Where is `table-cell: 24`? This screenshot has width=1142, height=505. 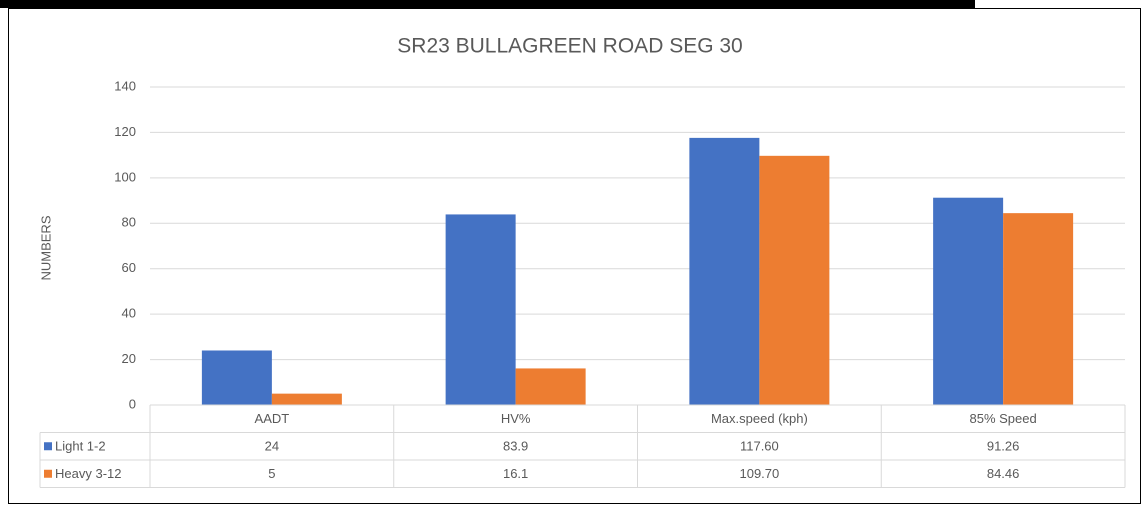
table-cell: 24 is located at coordinates (272, 446).